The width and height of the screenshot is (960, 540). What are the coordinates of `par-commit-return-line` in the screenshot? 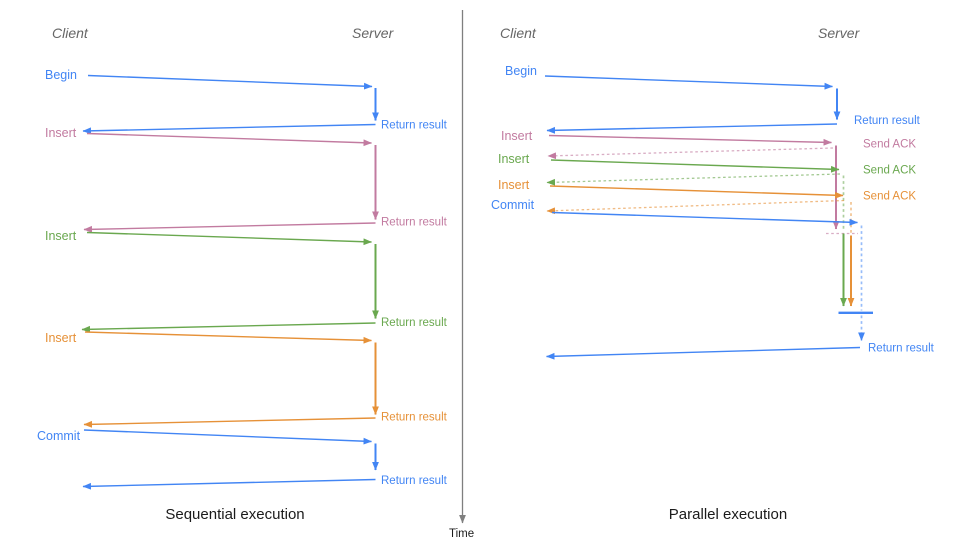 It's located at (703, 353).